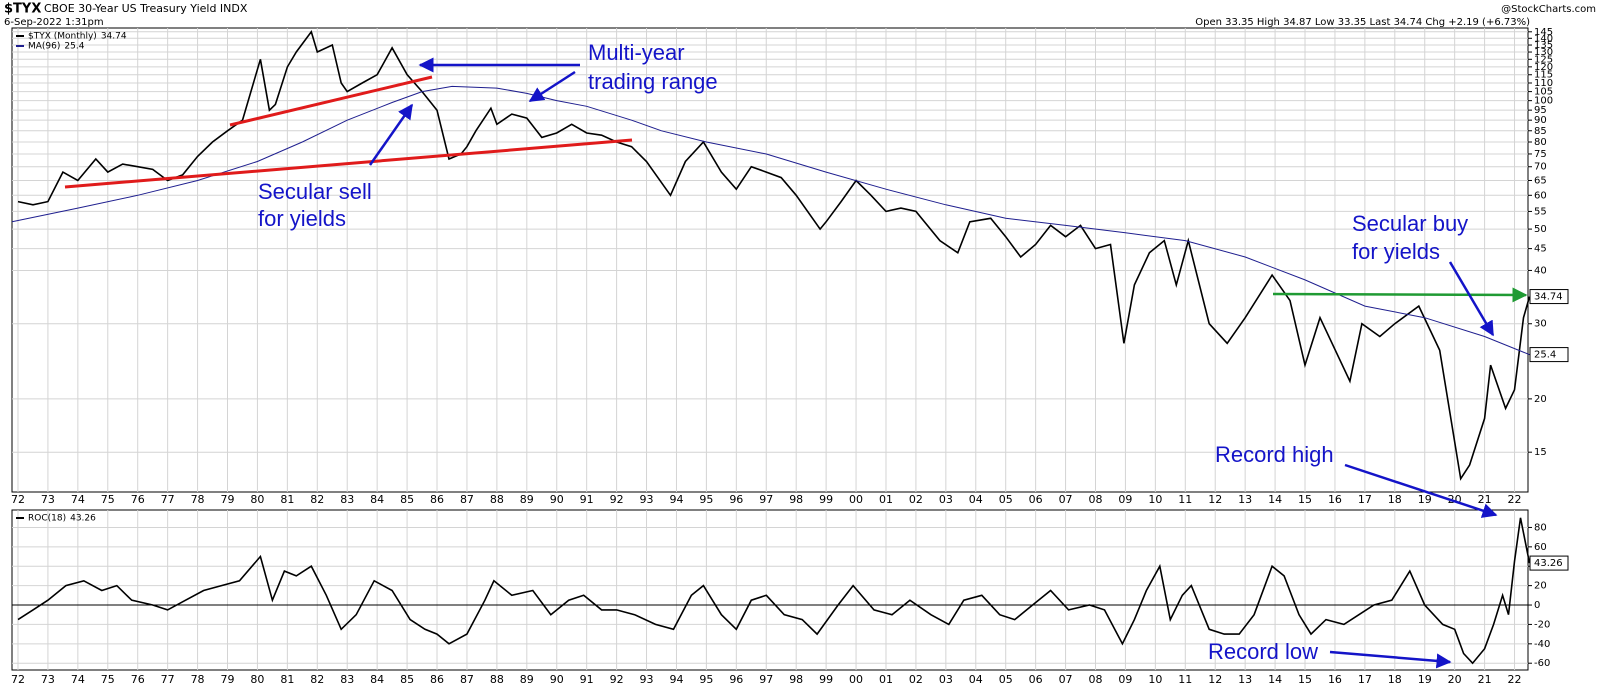 The width and height of the screenshot is (1600, 700). I want to click on y-tick-label: 145, so click(1543, 32).